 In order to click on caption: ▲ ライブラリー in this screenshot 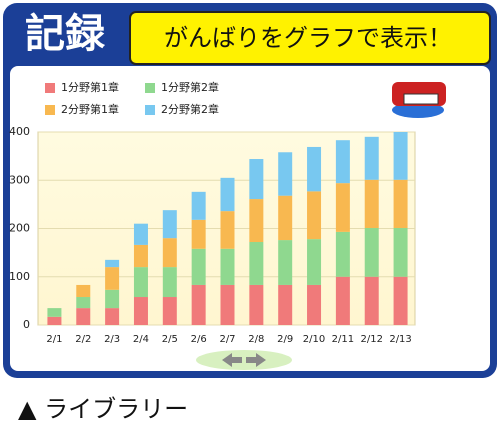, I will do `click(103, 409)`.